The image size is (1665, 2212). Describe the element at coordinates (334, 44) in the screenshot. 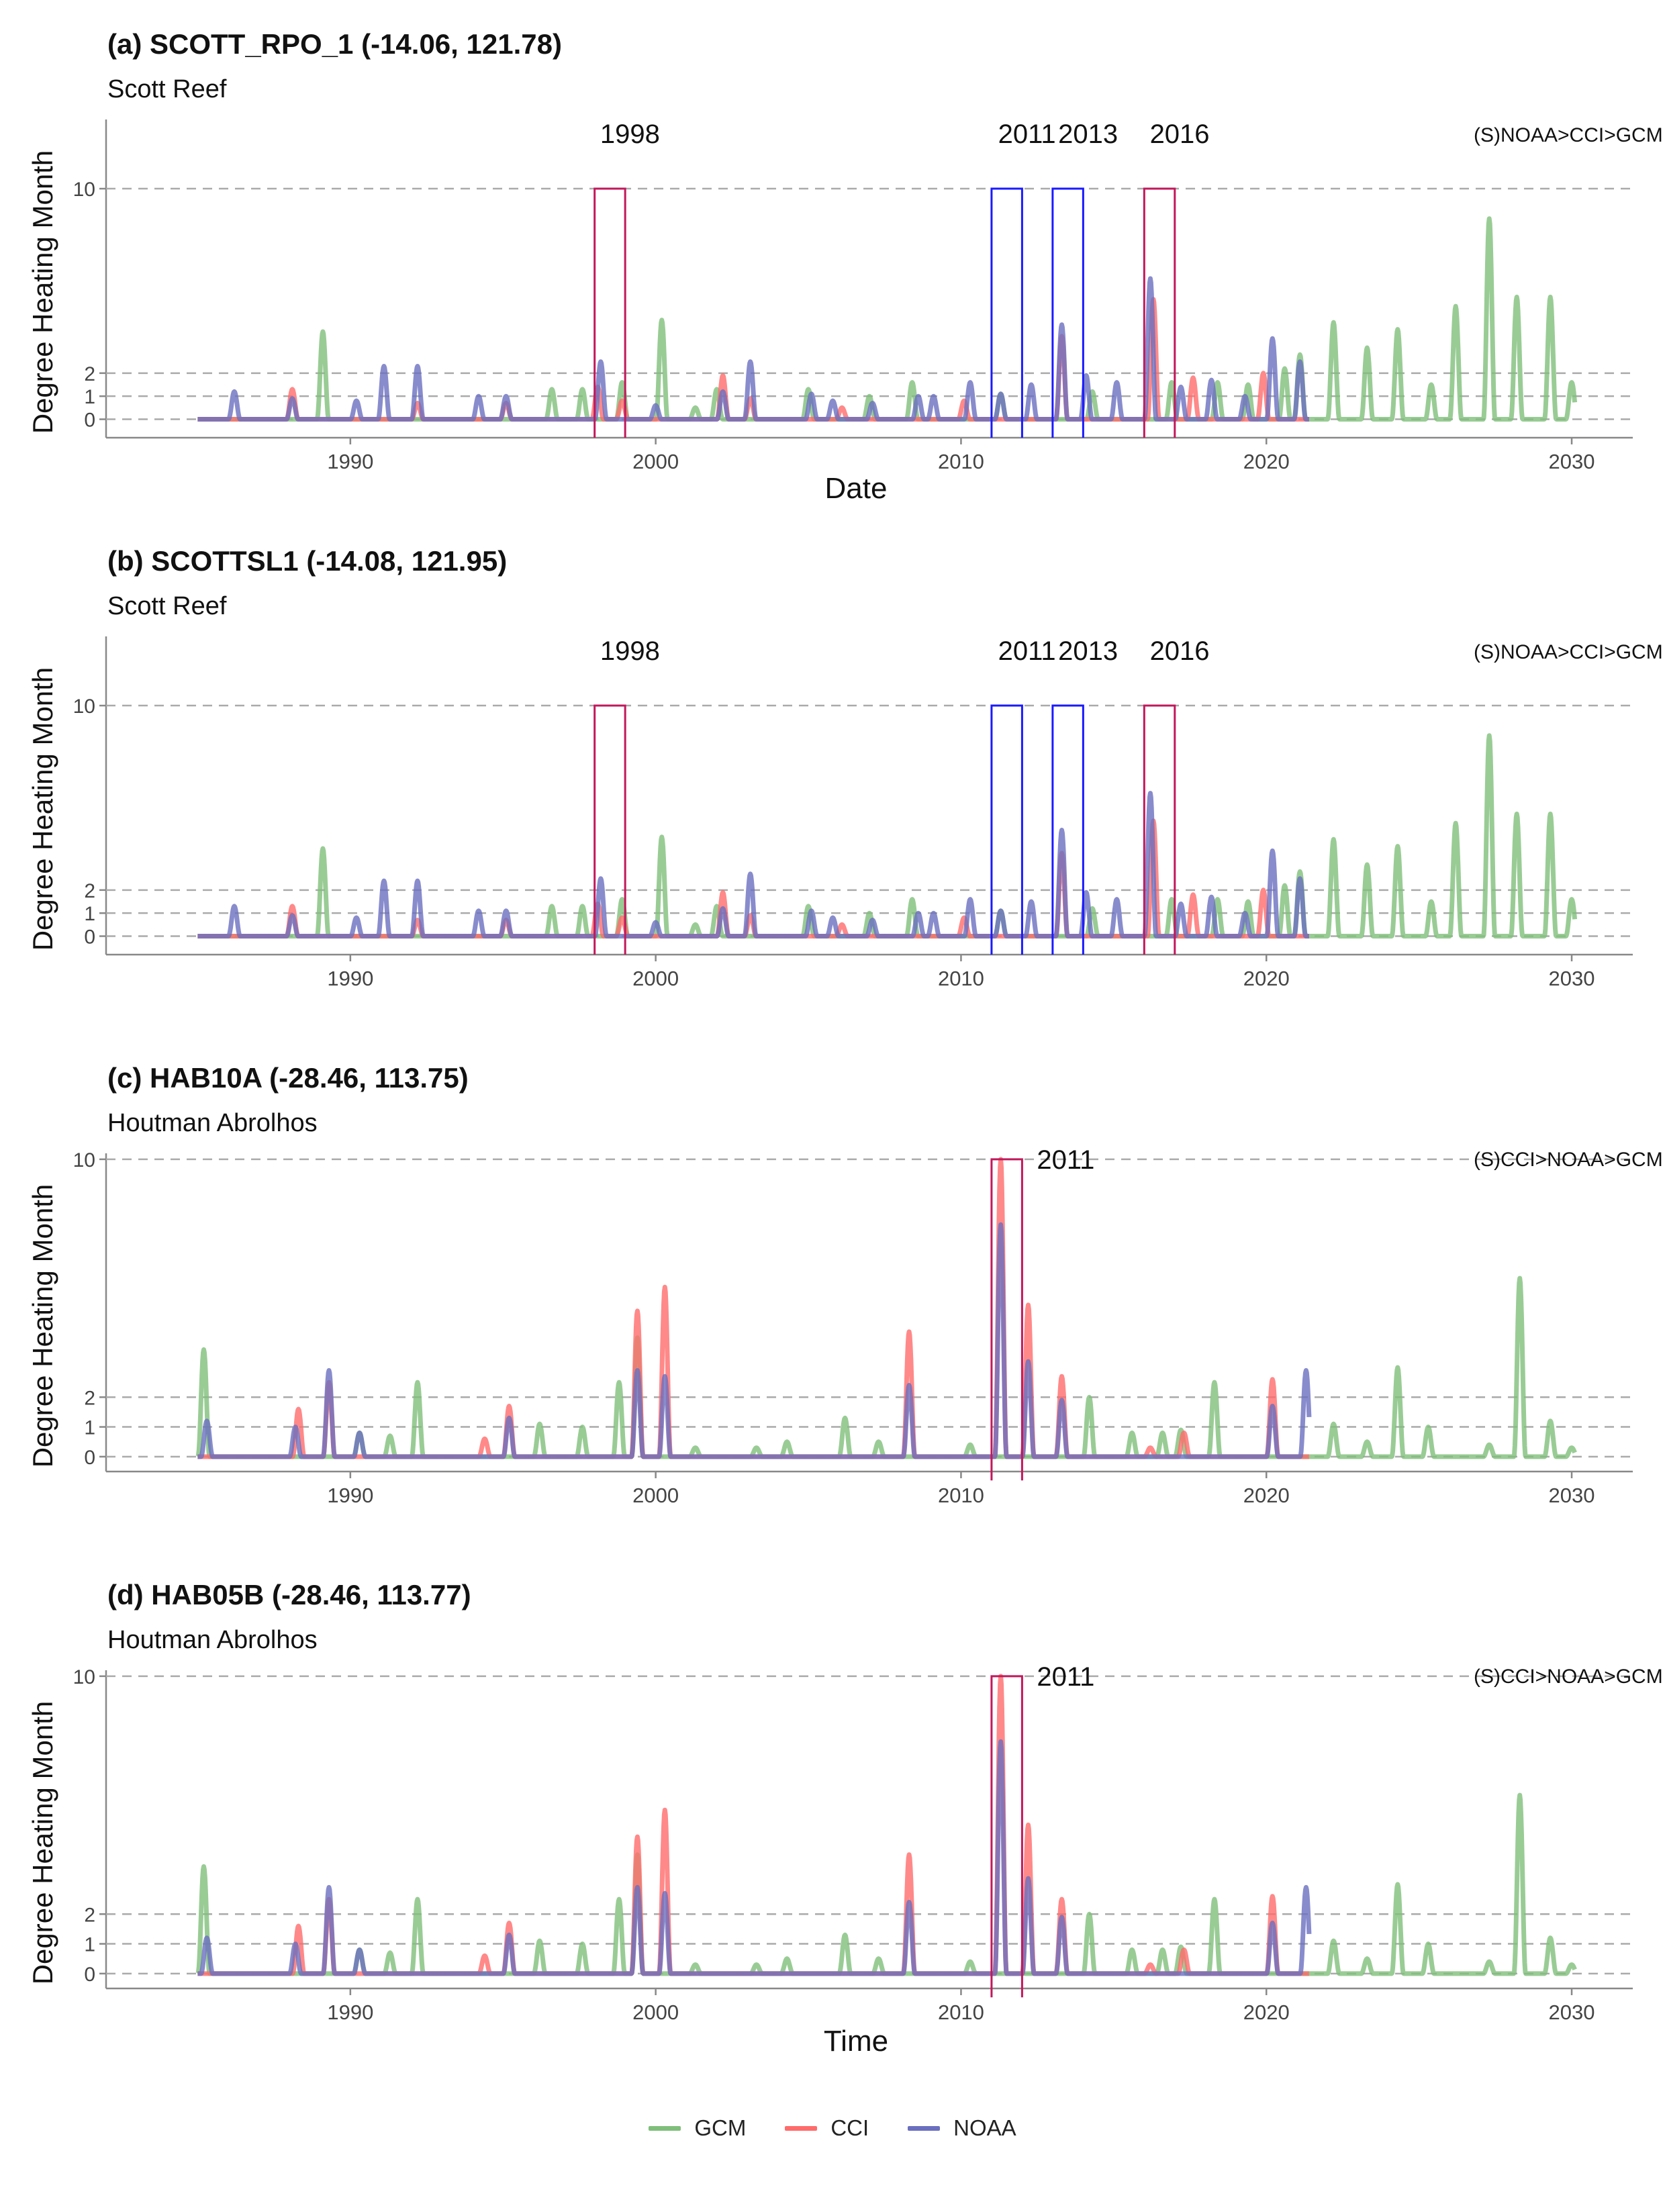

I see `chart-title: (a) SCOTT_RPO_1 (-14.06, 121.78)` at that location.